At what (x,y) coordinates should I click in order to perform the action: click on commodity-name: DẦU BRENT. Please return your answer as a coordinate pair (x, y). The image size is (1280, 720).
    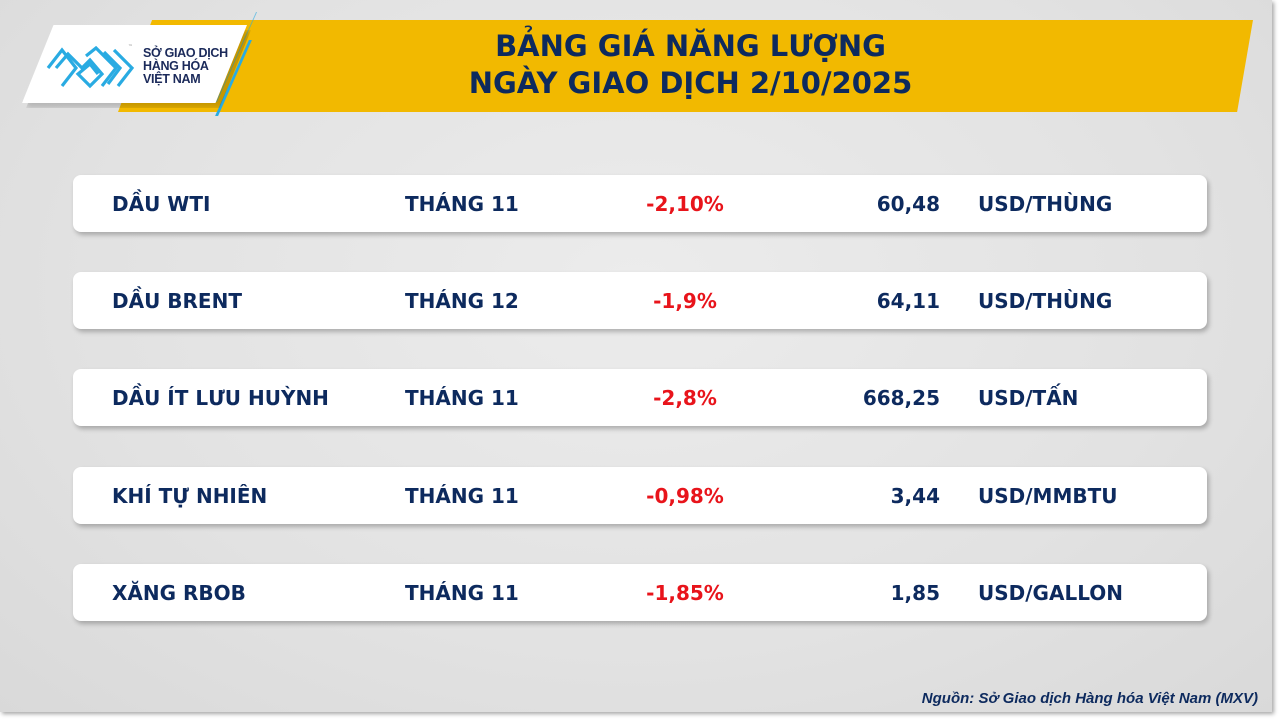
    Looking at the image, I should click on (177, 301).